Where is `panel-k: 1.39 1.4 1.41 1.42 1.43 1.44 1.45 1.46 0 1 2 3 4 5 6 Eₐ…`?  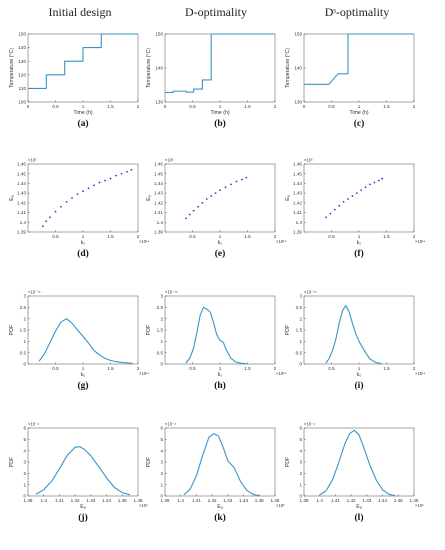
panel-k: 1.39 1.4 1.41 1.42 1.43 1.44 1.45 1.46 0 1 2 3 4 5 6 Eₐ… is located at coordinates (215, 473).